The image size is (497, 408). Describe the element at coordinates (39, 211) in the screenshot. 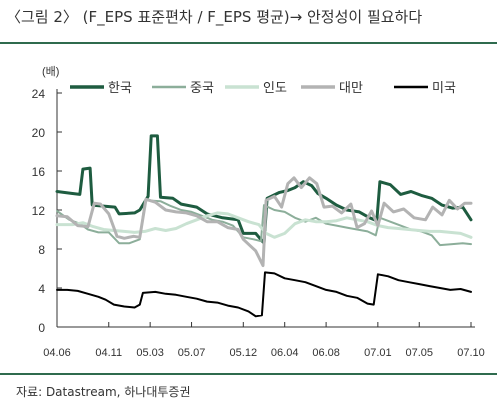

I see `y-tick-label: 12` at that location.